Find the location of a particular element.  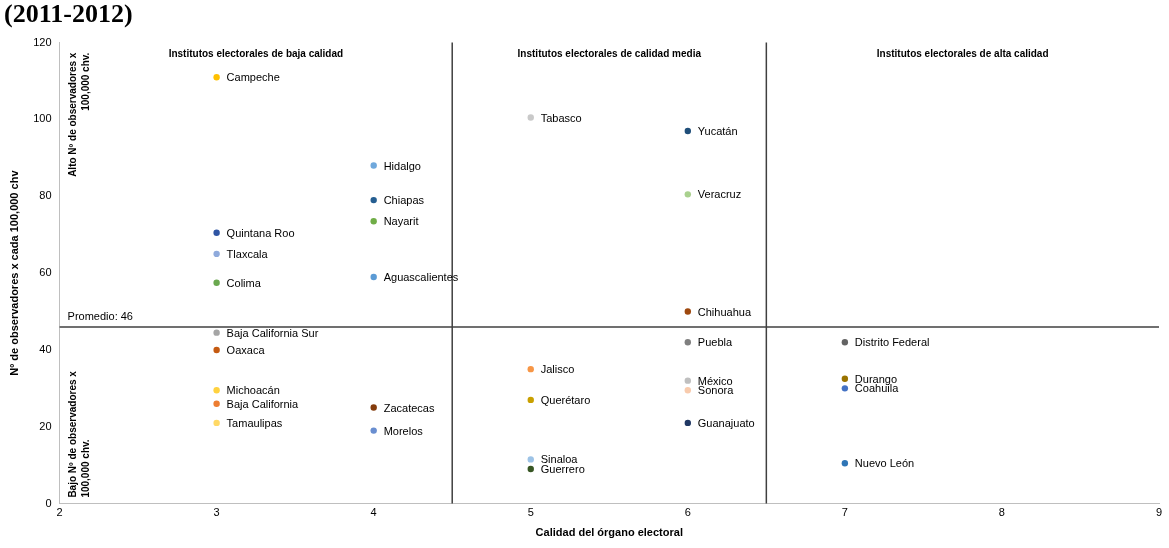

y-tick-label: 40 is located at coordinates (45, 348).